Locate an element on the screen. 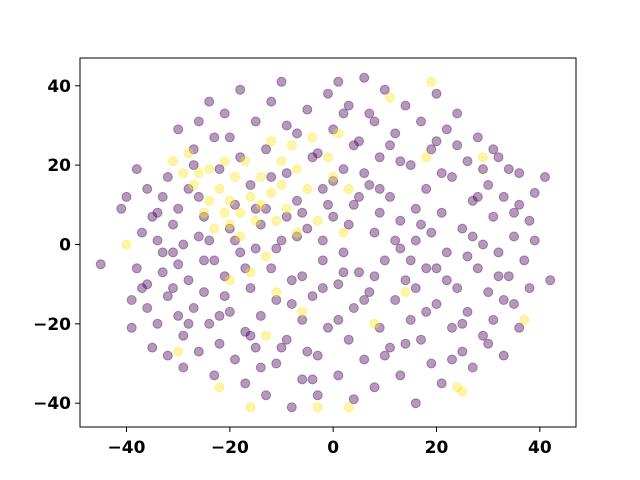  y-tick-label: −40 is located at coordinates (52, 404).